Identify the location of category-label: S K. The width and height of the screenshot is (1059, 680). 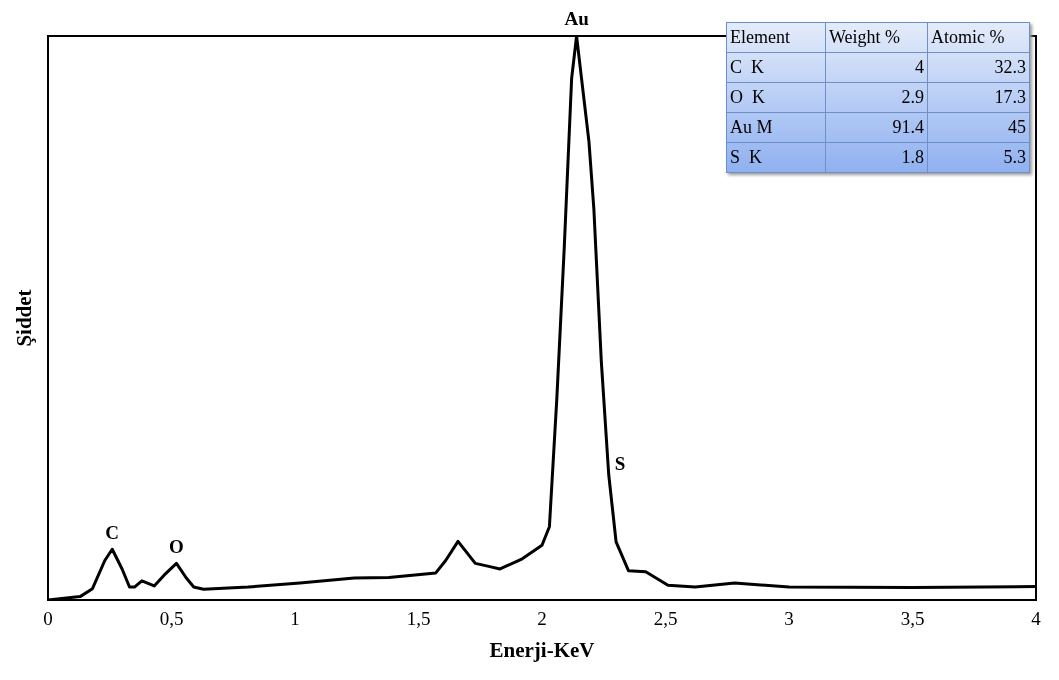
(776, 157).